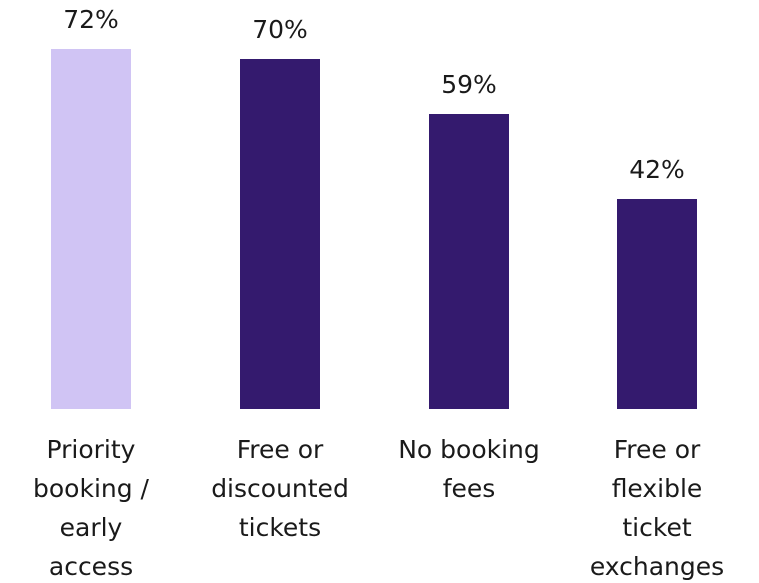 The width and height of the screenshot is (759, 583). Describe the element at coordinates (469, 84) in the screenshot. I see `value-label: 59%` at that location.